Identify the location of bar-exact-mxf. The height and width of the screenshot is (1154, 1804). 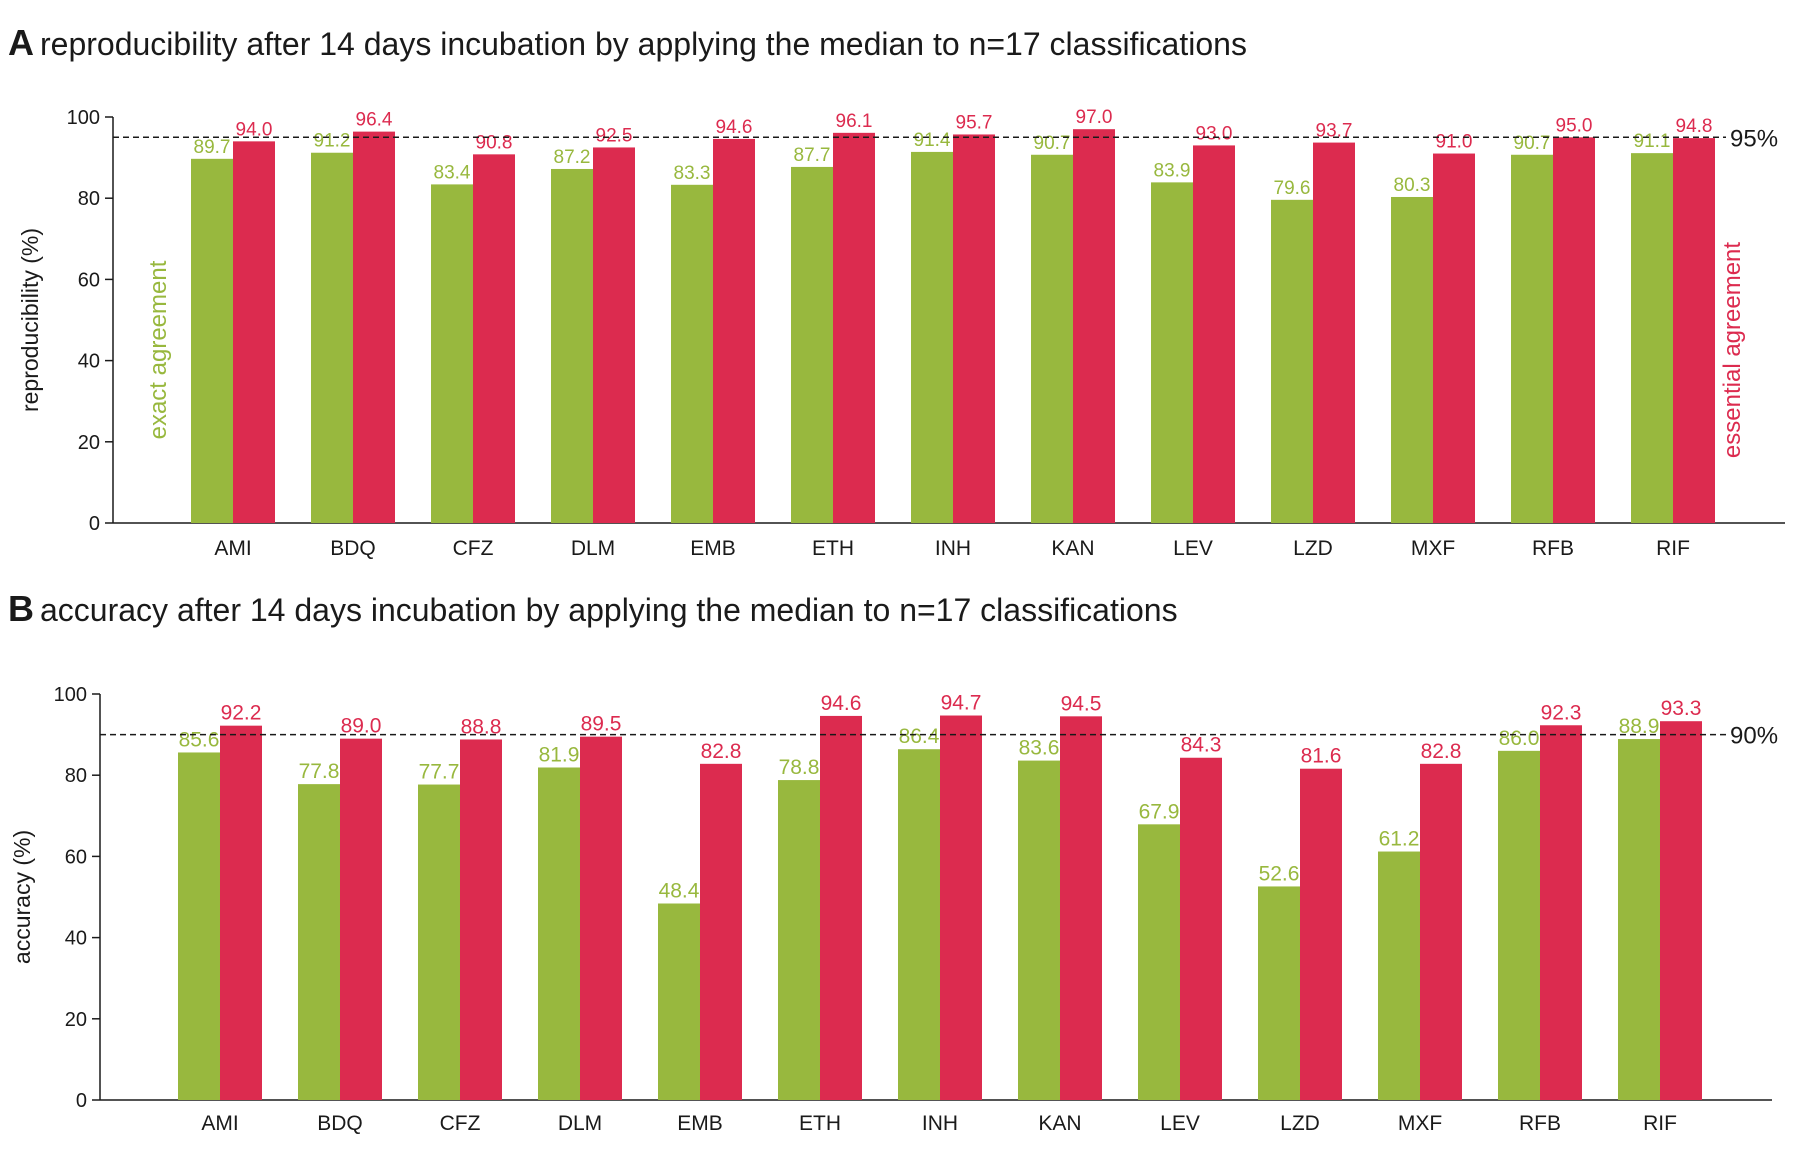
(1399, 975).